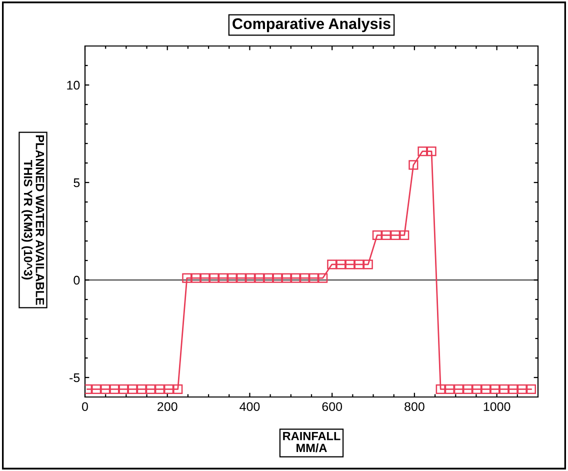 This screenshot has width=568, height=471. Describe the element at coordinates (250, 407) in the screenshot. I see `x-tick-label: 400` at that location.